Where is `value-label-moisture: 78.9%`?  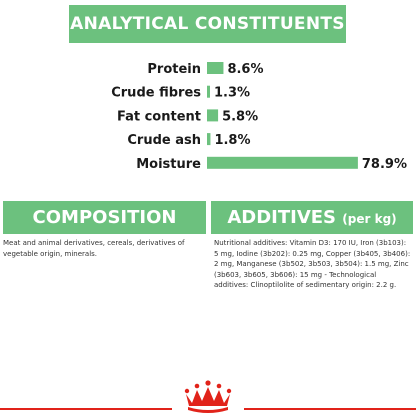 value-label-moisture: 78.9% is located at coordinates (384, 164).